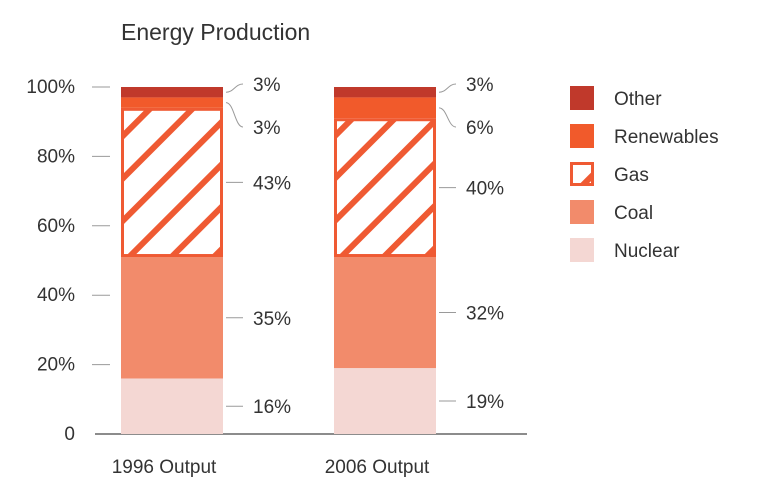 Image resolution: width=763 pixels, height=495 pixels. Describe the element at coordinates (638, 99) in the screenshot. I see `legend-label-other: Other` at that location.